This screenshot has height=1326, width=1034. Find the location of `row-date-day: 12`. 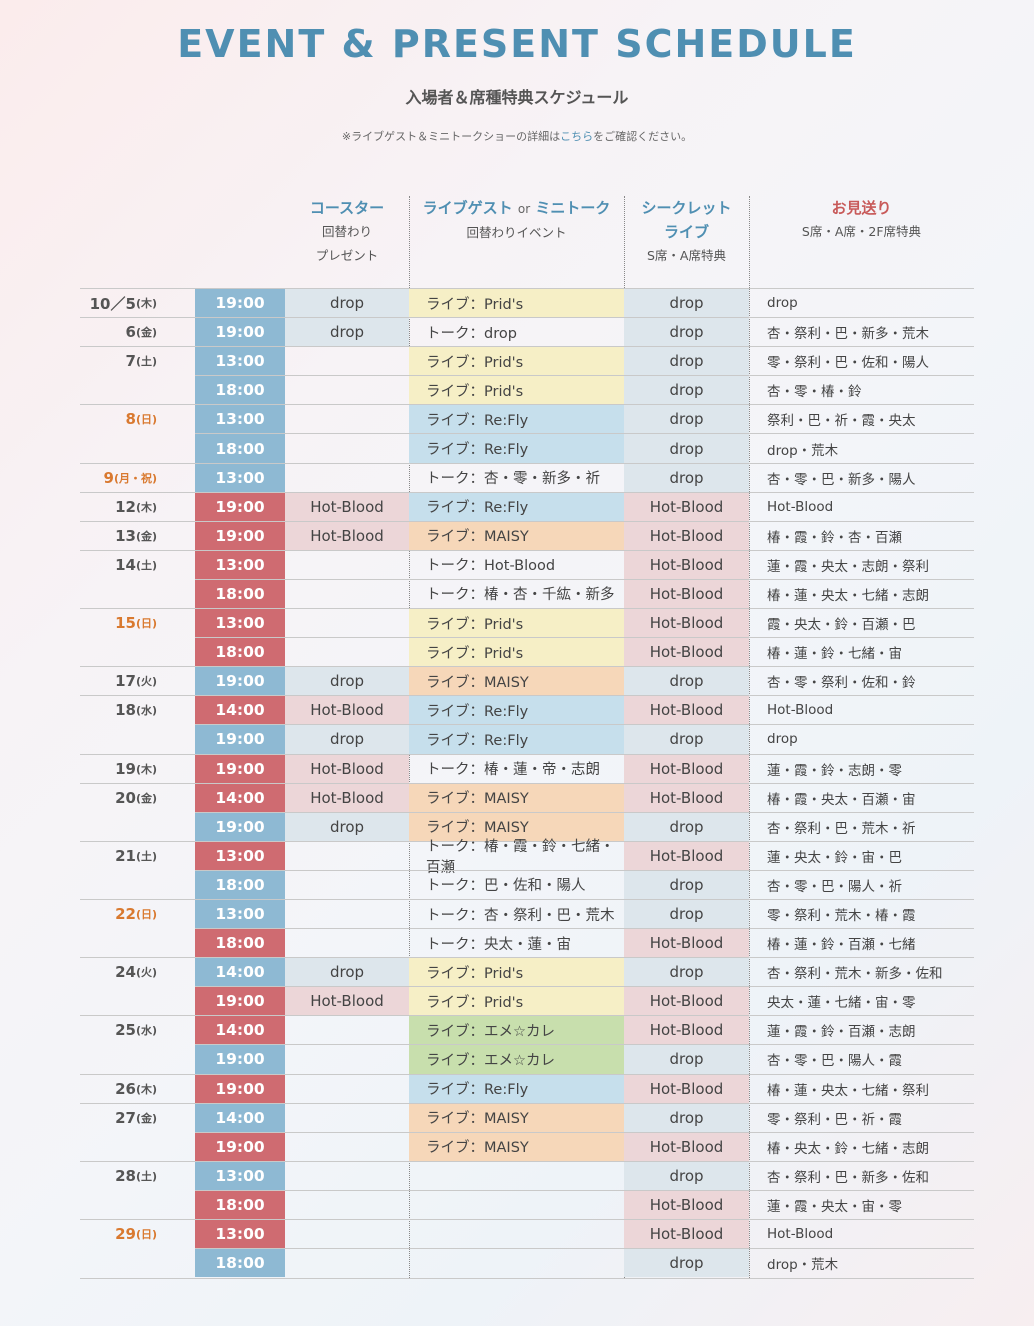

row-date-day: 12 is located at coordinates (125, 506).